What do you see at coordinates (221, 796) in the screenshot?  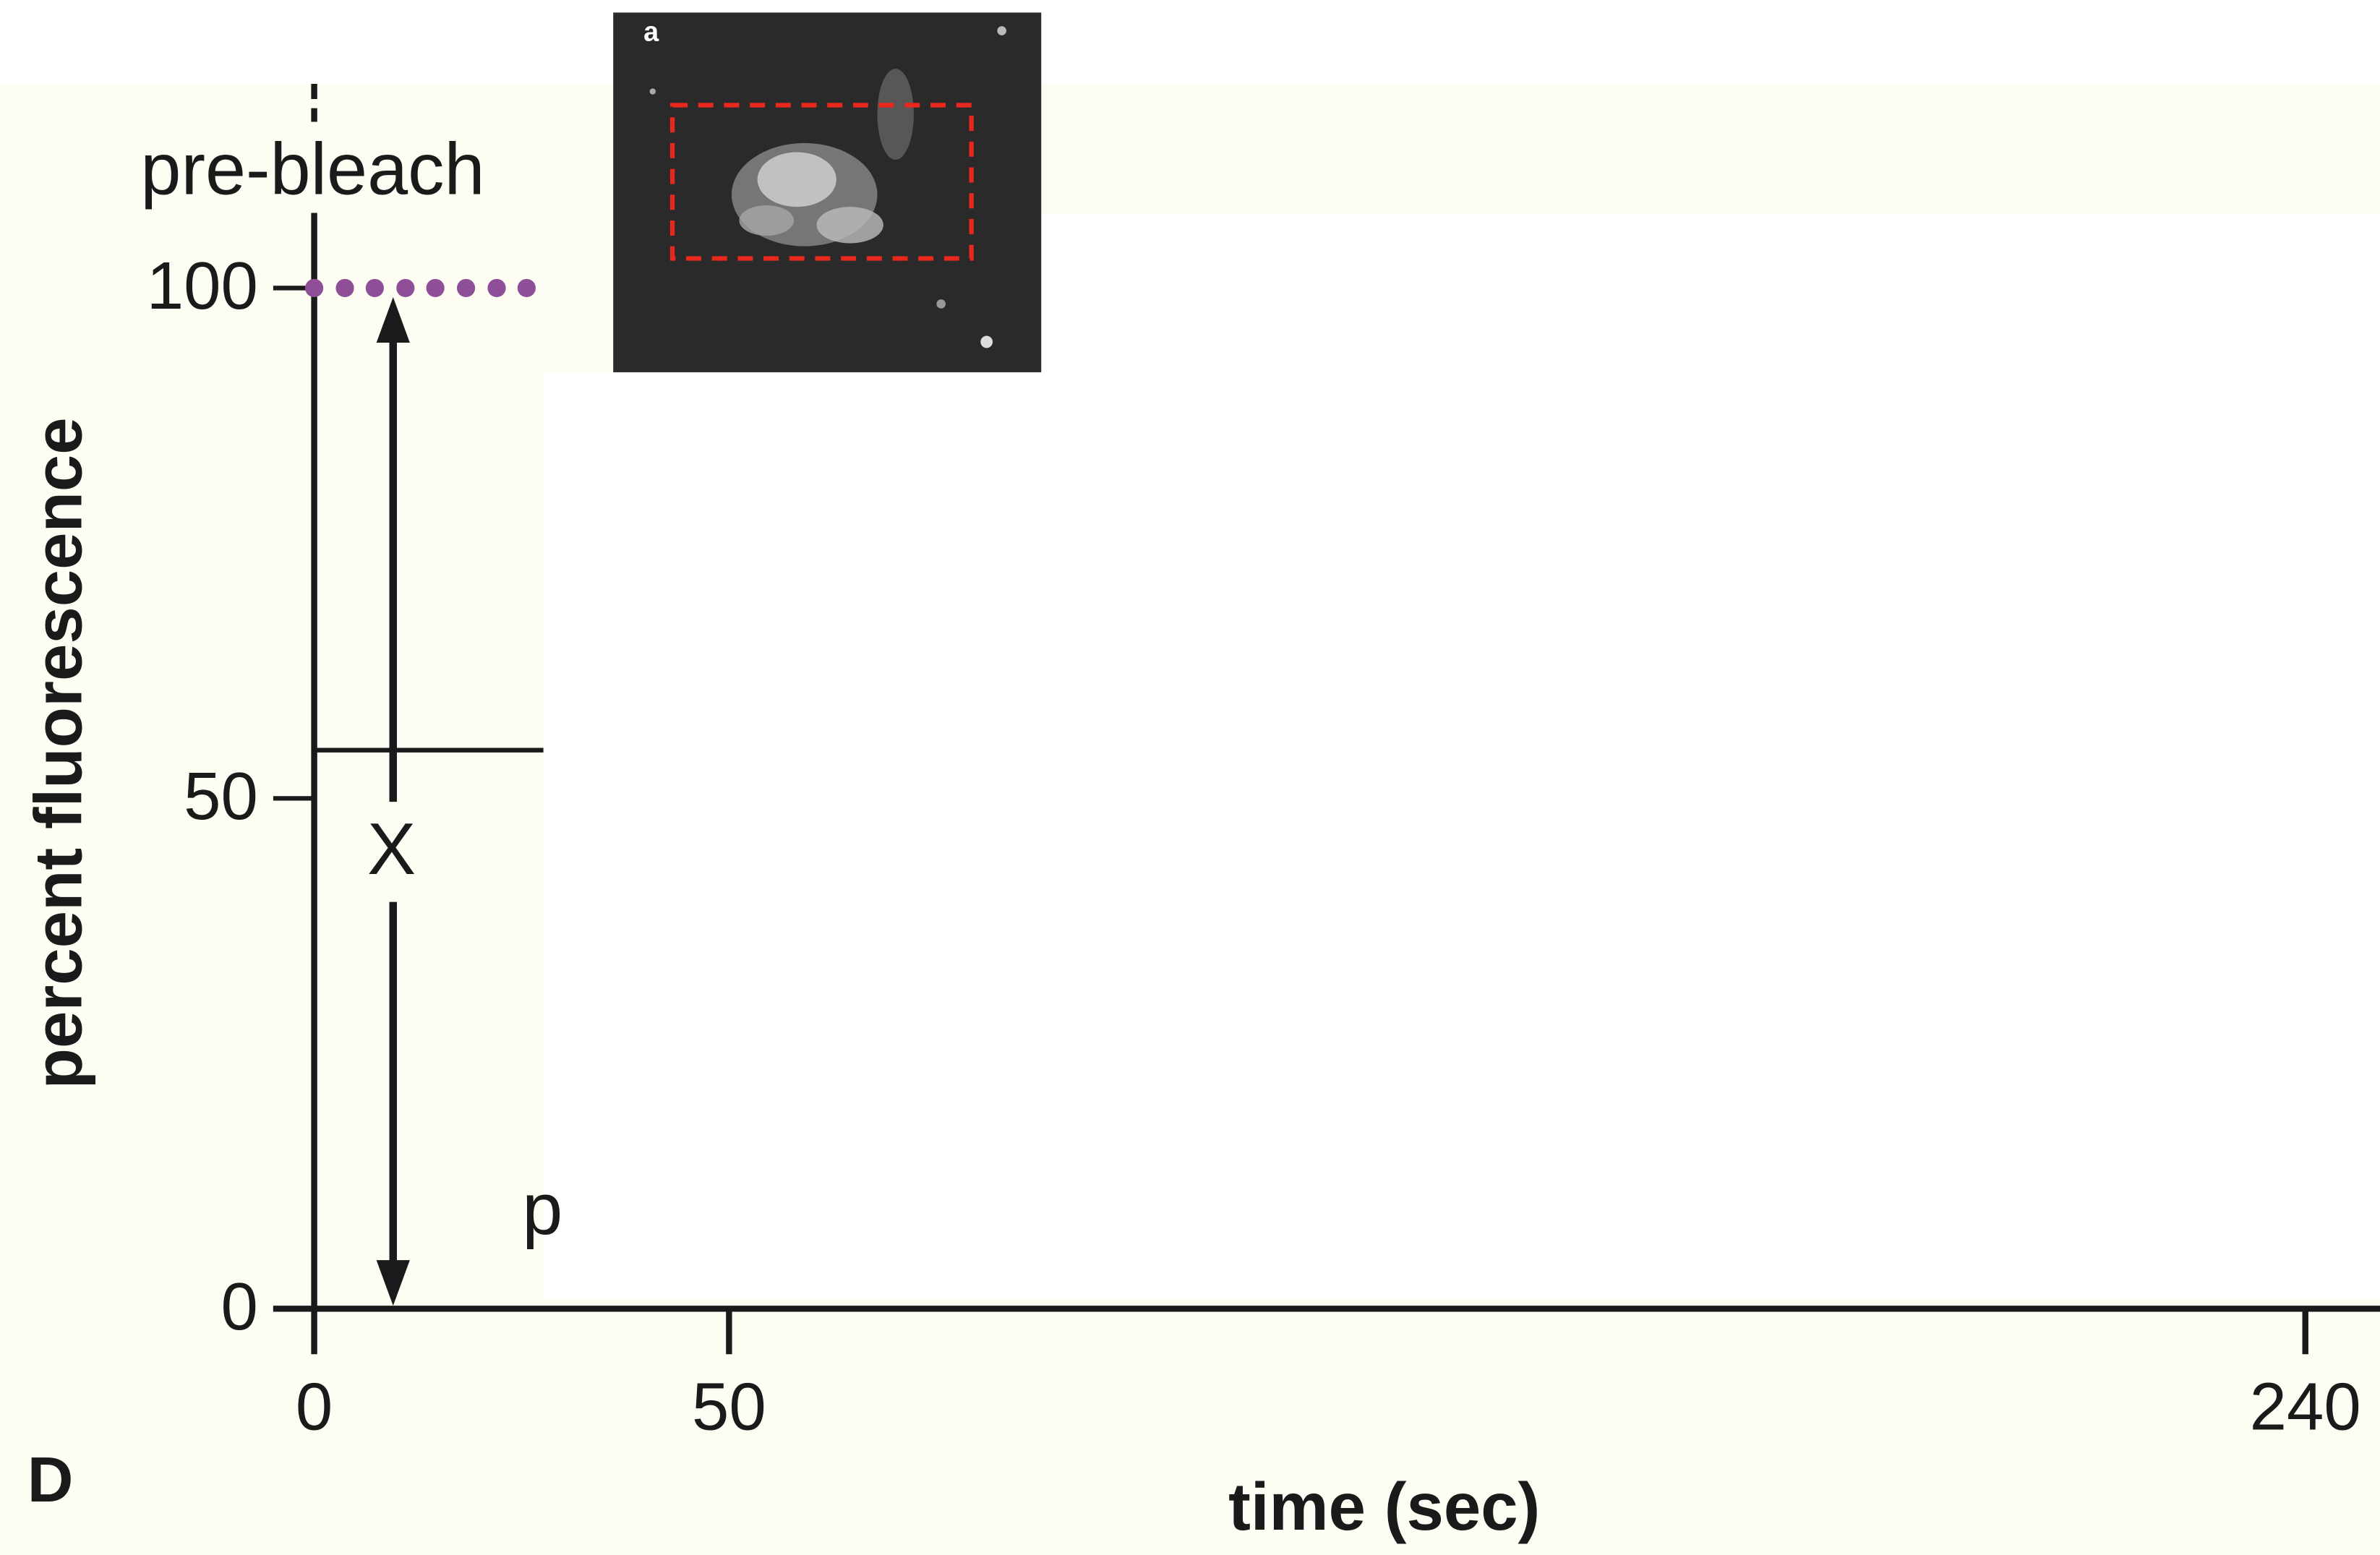 I see `y-tick-label: 50` at bounding box center [221, 796].